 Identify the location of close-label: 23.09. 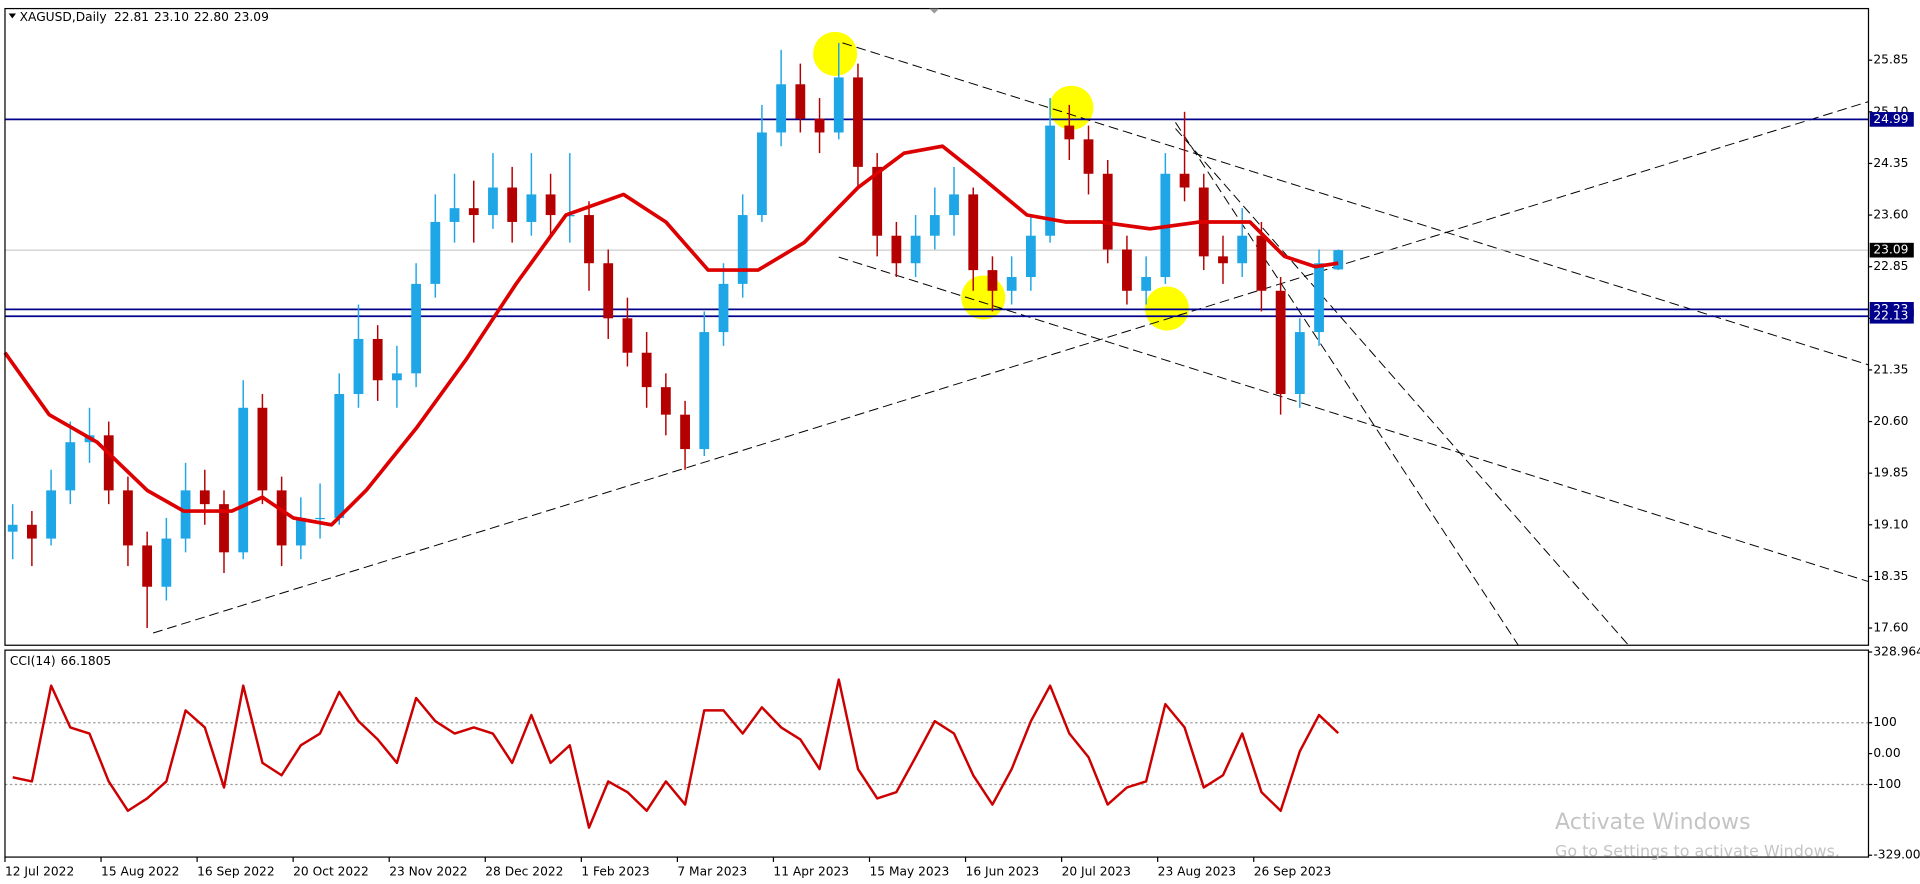
(251, 17).